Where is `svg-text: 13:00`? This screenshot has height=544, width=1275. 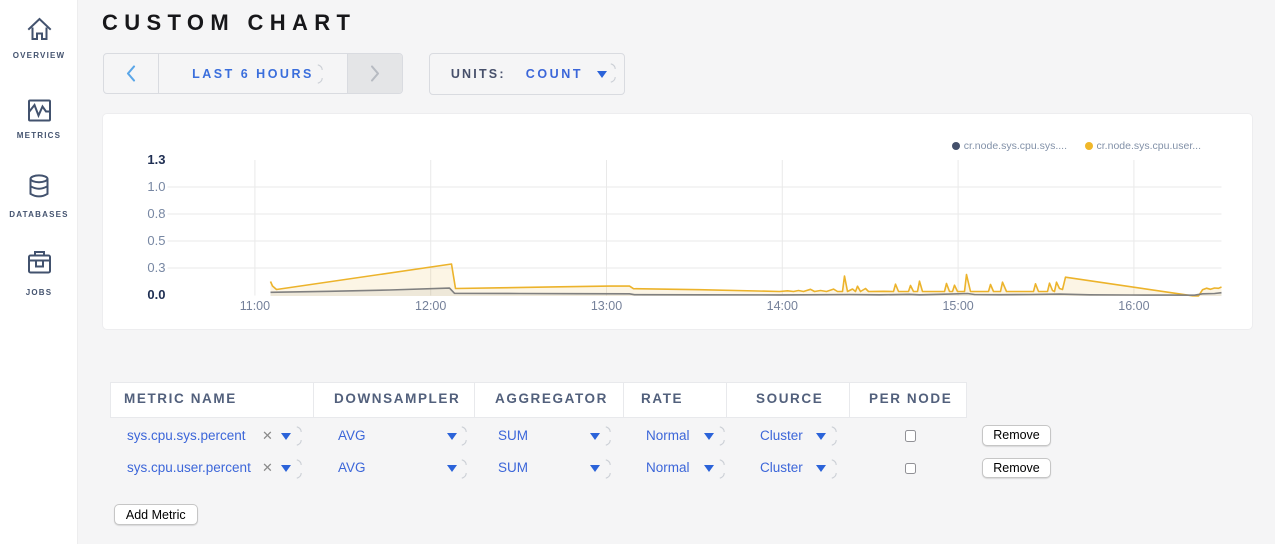 svg-text: 13:00 is located at coordinates (605, 306).